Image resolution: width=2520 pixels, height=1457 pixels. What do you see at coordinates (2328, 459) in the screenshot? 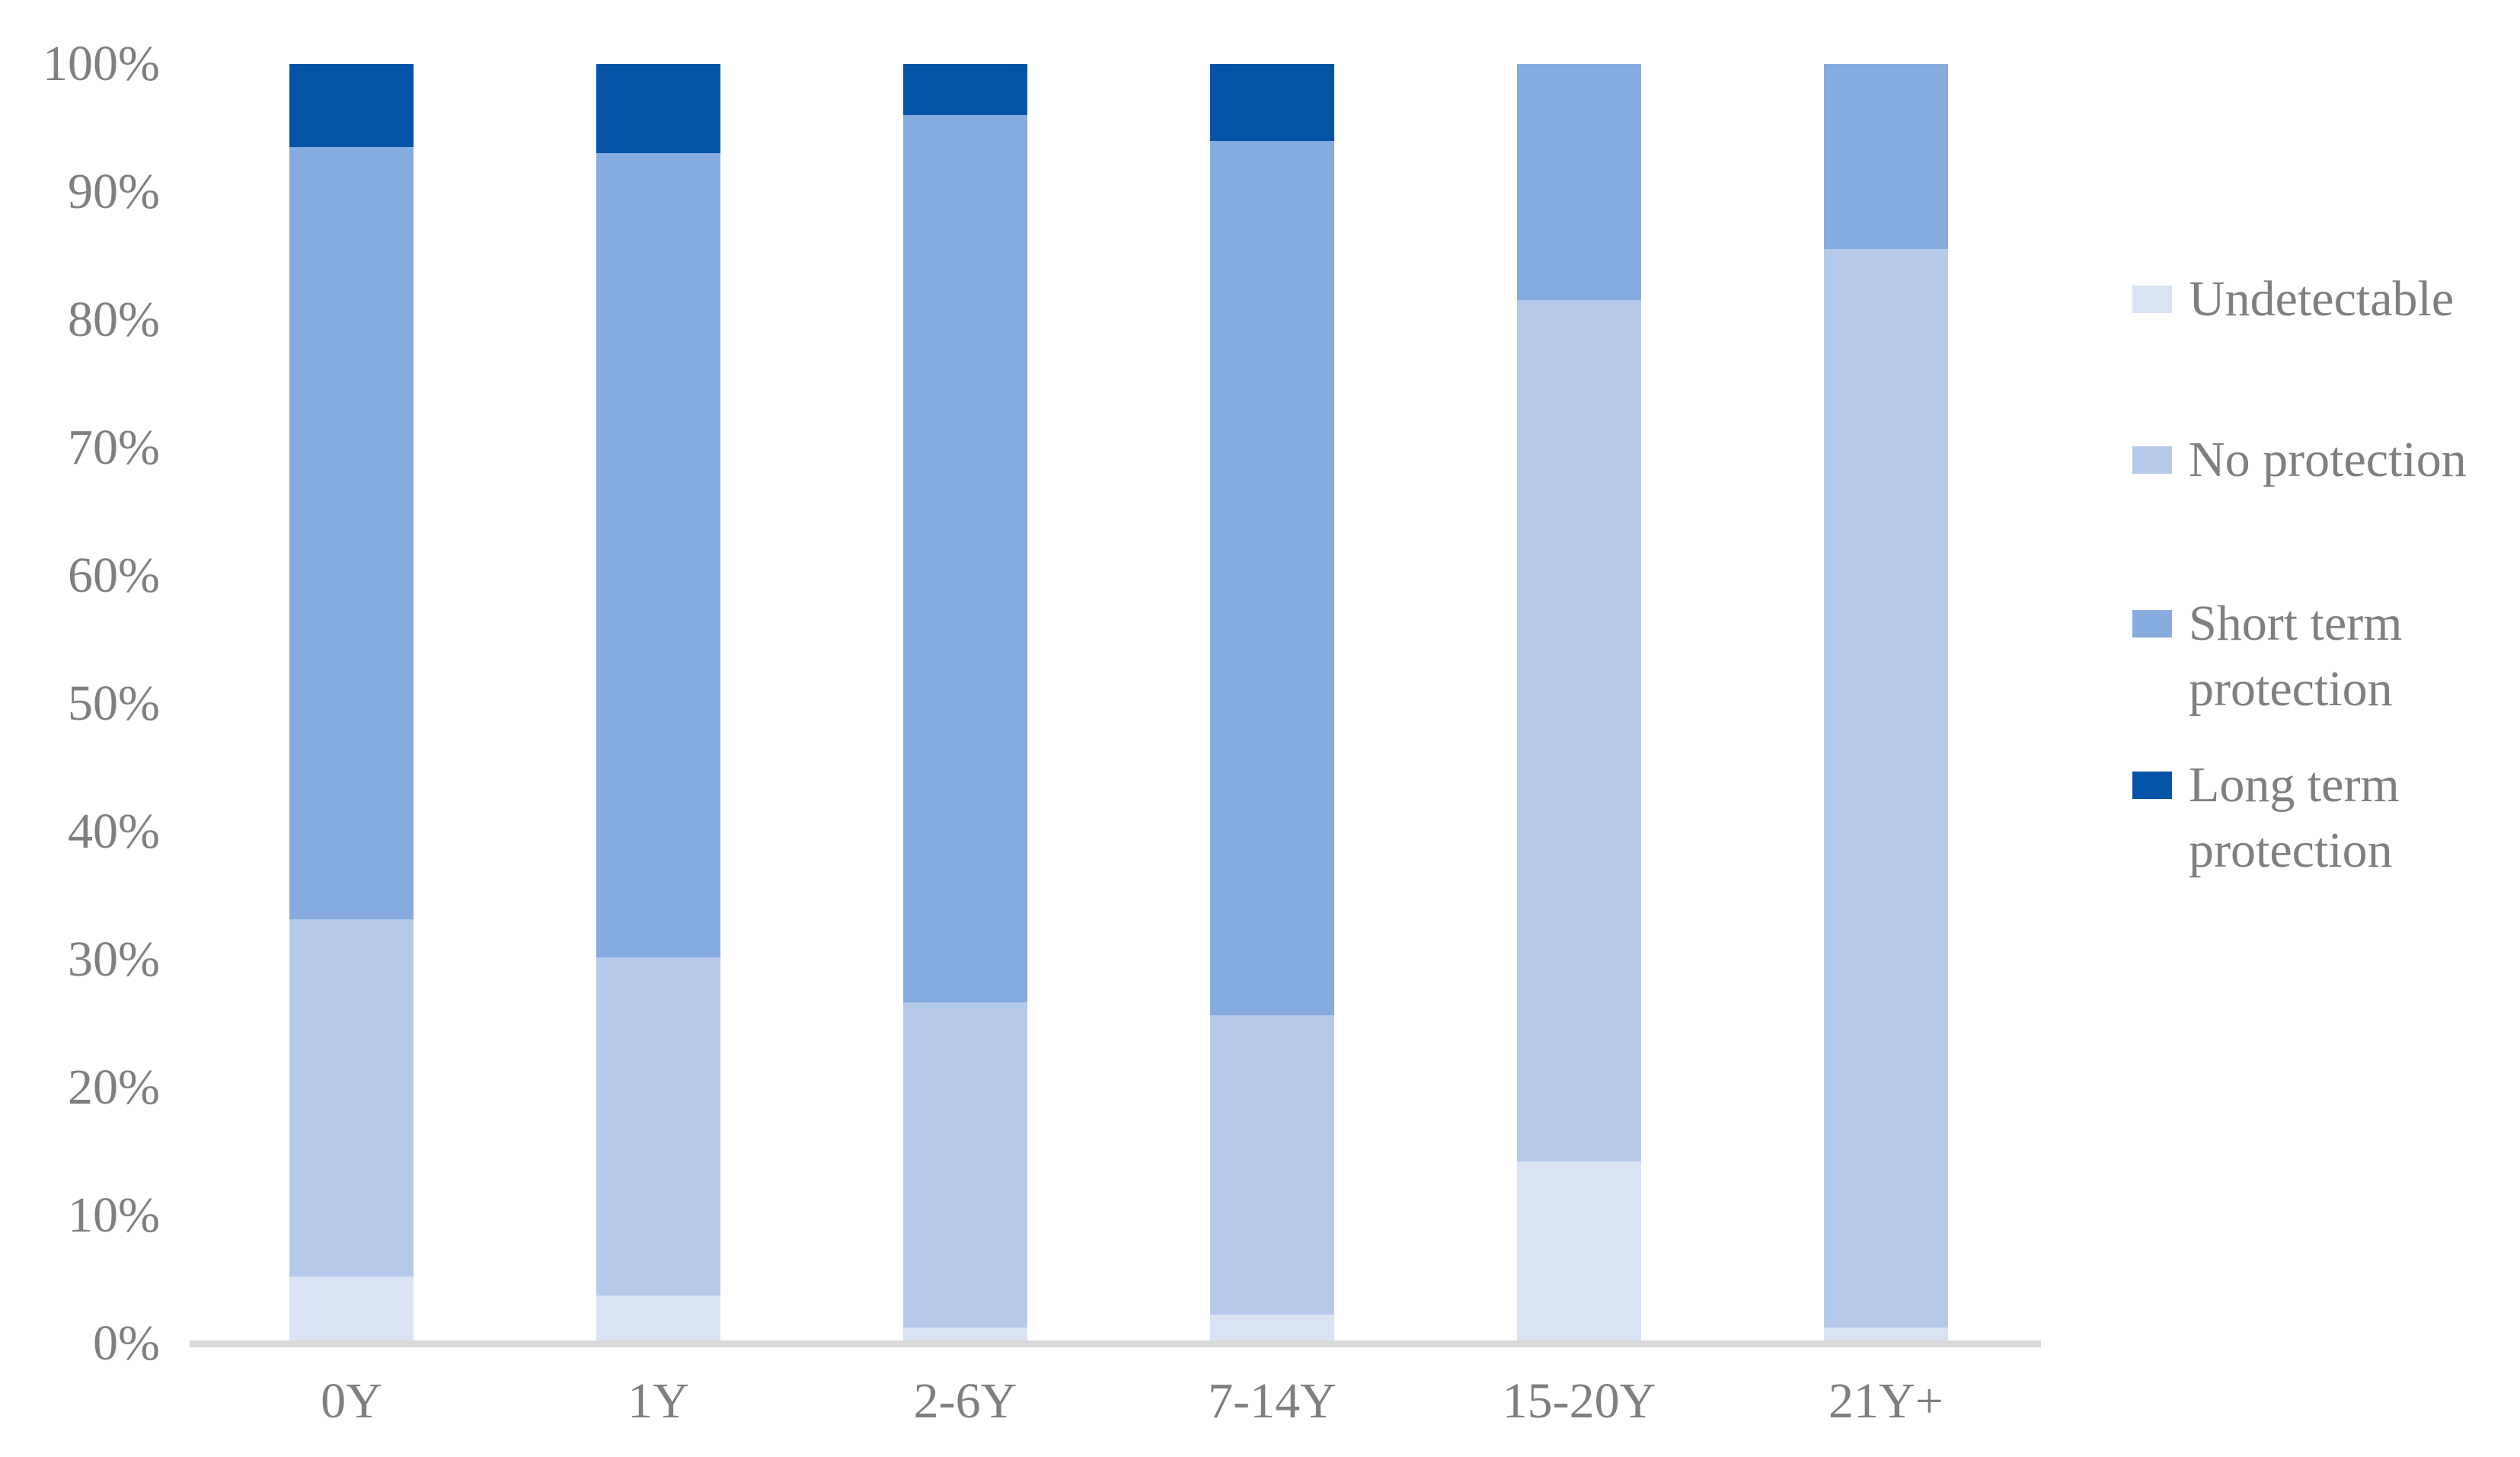
I see `legend-label: No protection` at bounding box center [2328, 459].